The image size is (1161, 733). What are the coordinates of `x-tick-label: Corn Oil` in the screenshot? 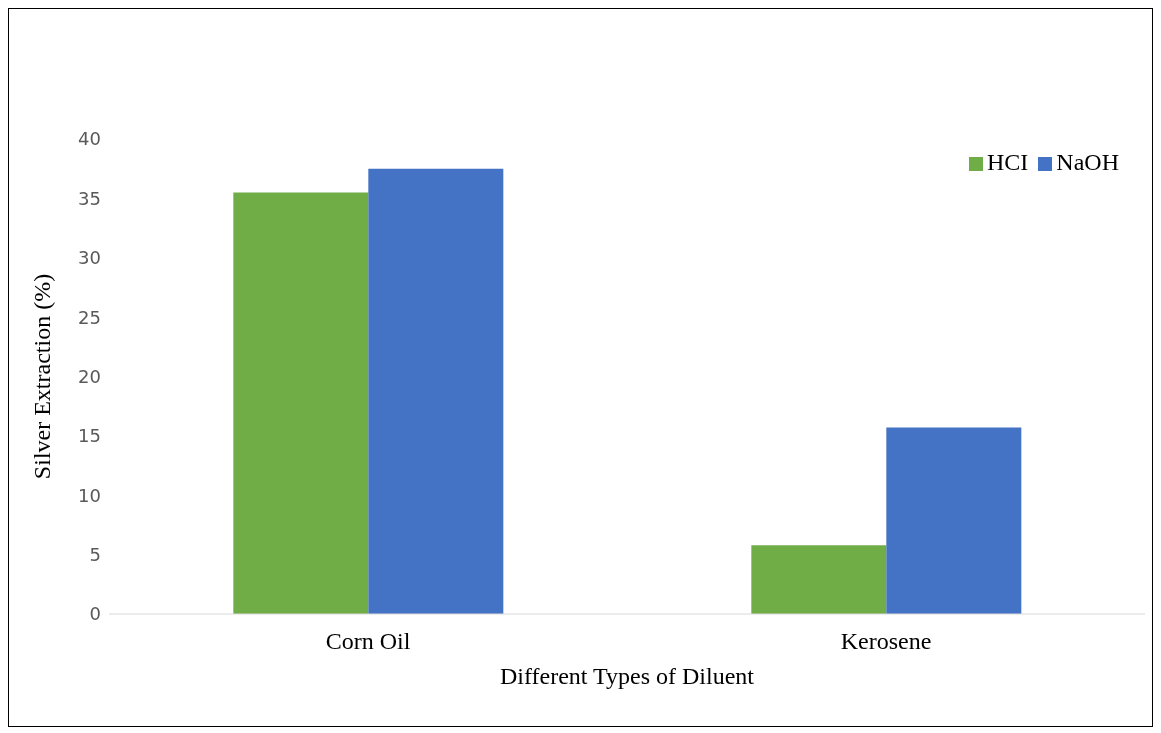 It's located at (368, 641).